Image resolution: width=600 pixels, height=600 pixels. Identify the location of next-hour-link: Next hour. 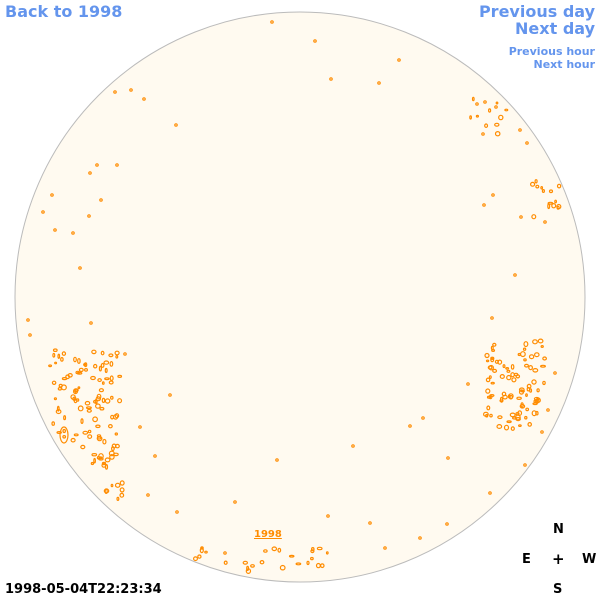
(564, 64).